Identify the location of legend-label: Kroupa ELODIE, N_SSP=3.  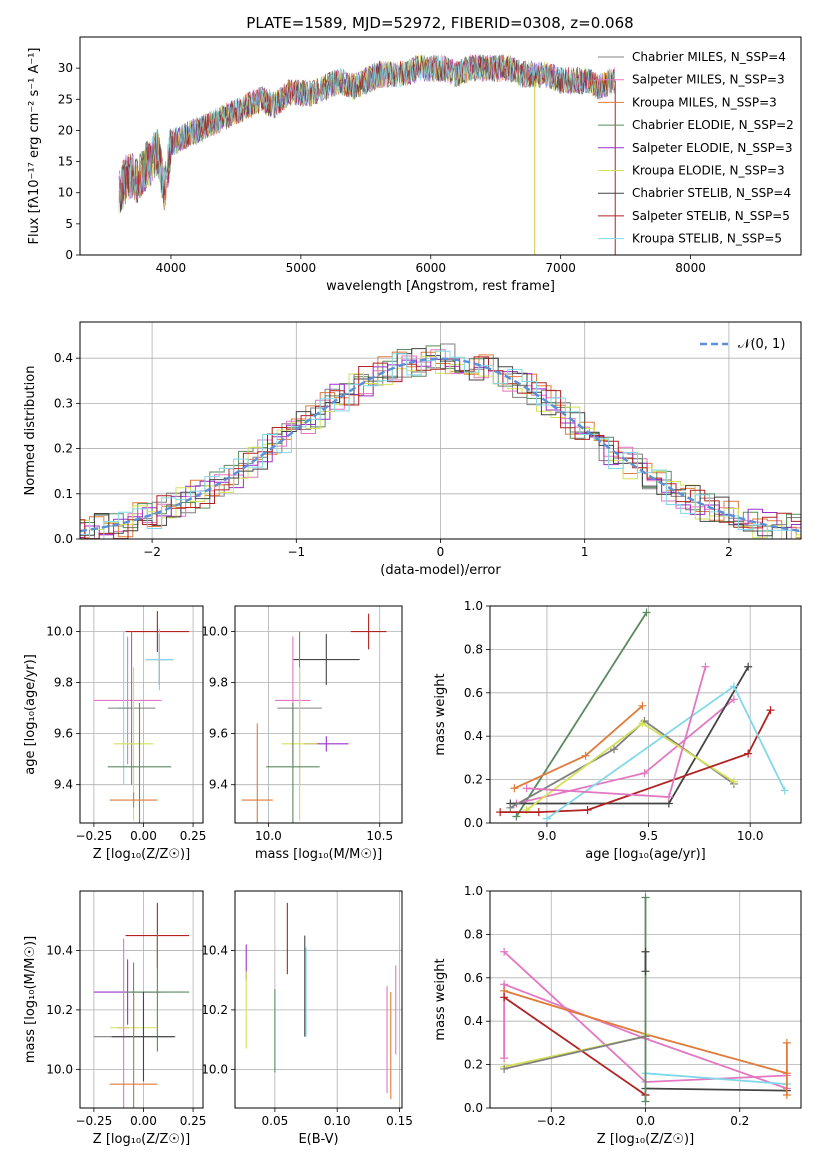
(708, 171).